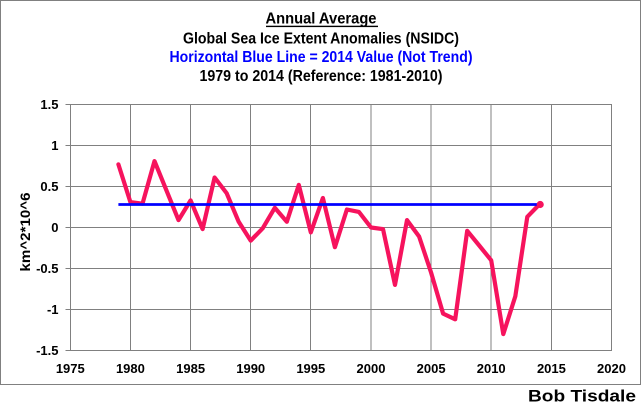 Image resolution: width=642 pixels, height=408 pixels. What do you see at coordinates (582, 396) in the screenshot?
I see `svg-text: Bob Tisdale` at bounding box center [582, 396].